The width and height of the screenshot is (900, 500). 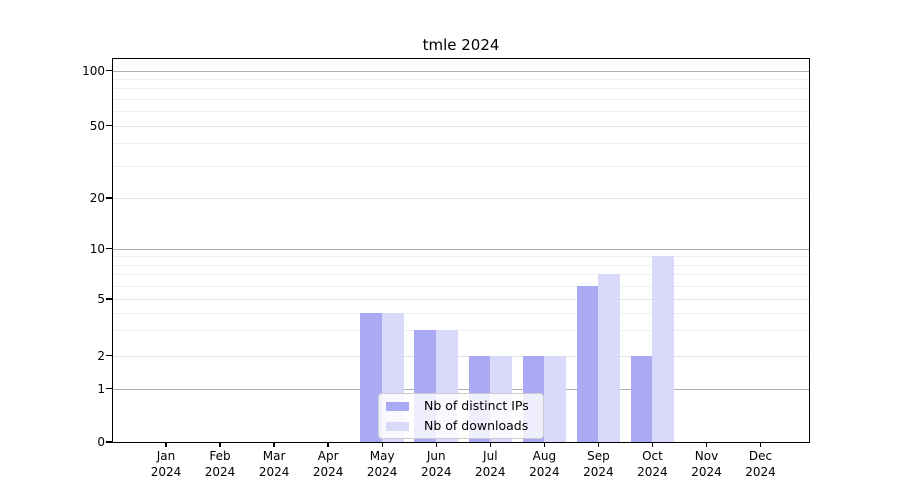 What do you see at coordinates (490, 464) in the screenshot?
I see `x-tick-label: Jul 2024` at bounding box center [490, 464].